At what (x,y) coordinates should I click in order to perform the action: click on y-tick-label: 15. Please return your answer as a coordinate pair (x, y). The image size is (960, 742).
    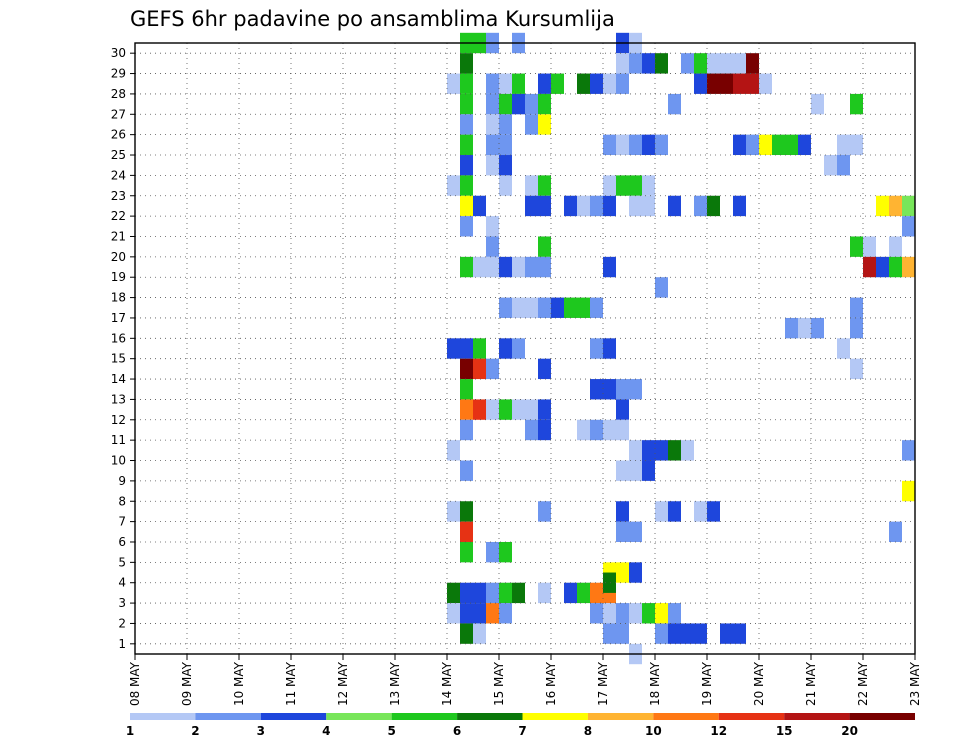
    Looking at the image, I should click on (118, 359).